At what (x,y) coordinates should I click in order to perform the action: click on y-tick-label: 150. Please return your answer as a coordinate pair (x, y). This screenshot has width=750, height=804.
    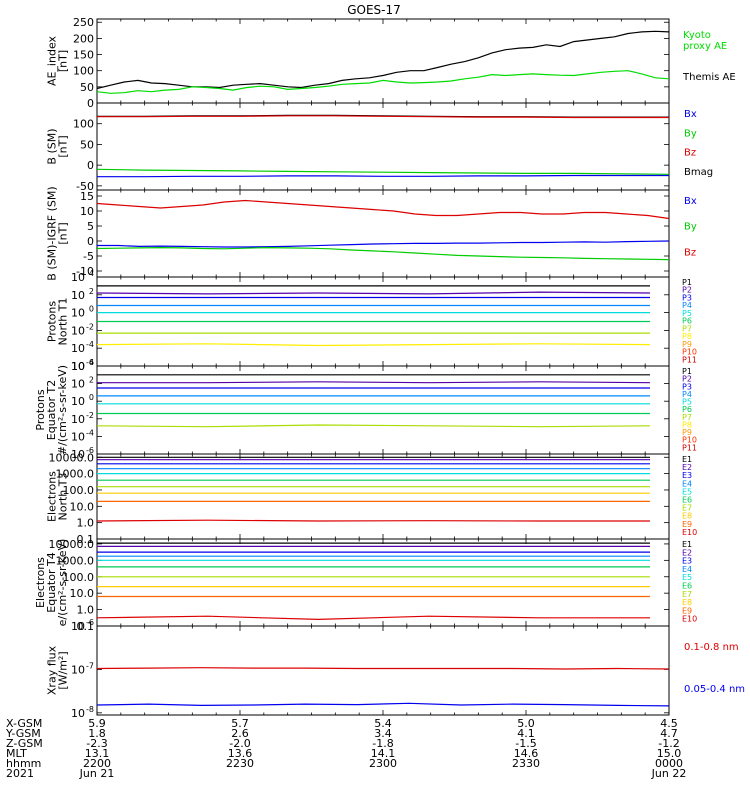
    Looking at the image, I should click on (83, 55).